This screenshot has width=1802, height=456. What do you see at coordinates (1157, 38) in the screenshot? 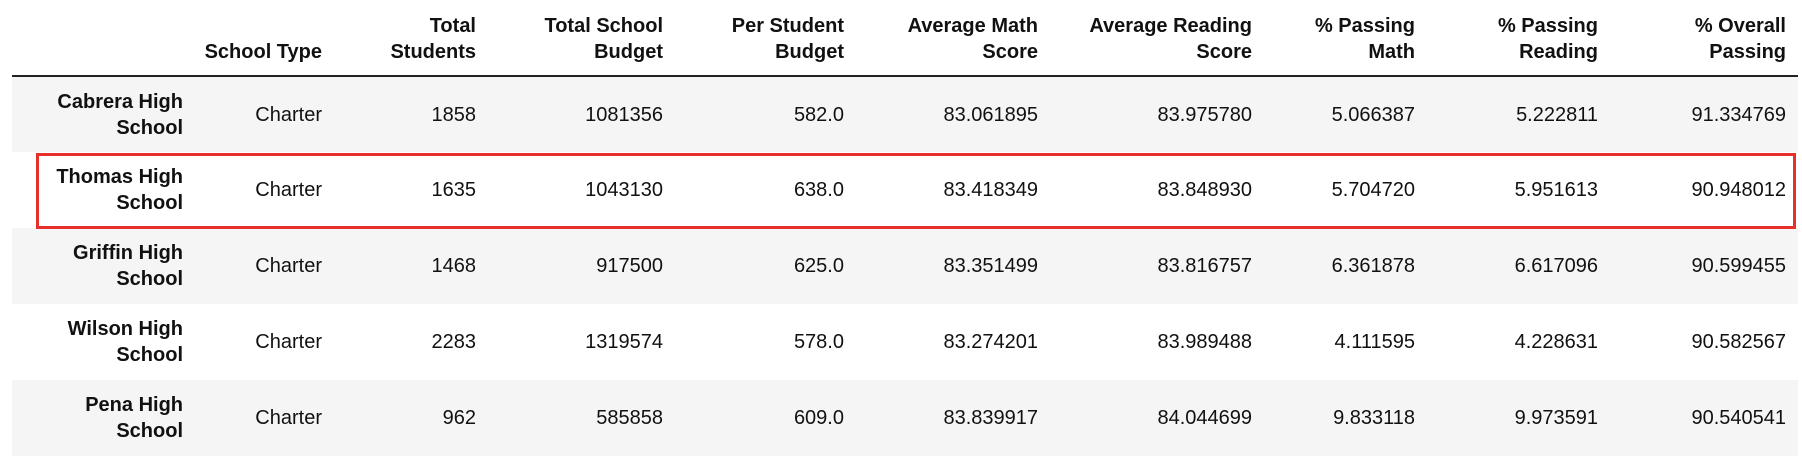
I see `column-header-average-reading-score: Average Reading Score` at bounding box center [1157, 38].